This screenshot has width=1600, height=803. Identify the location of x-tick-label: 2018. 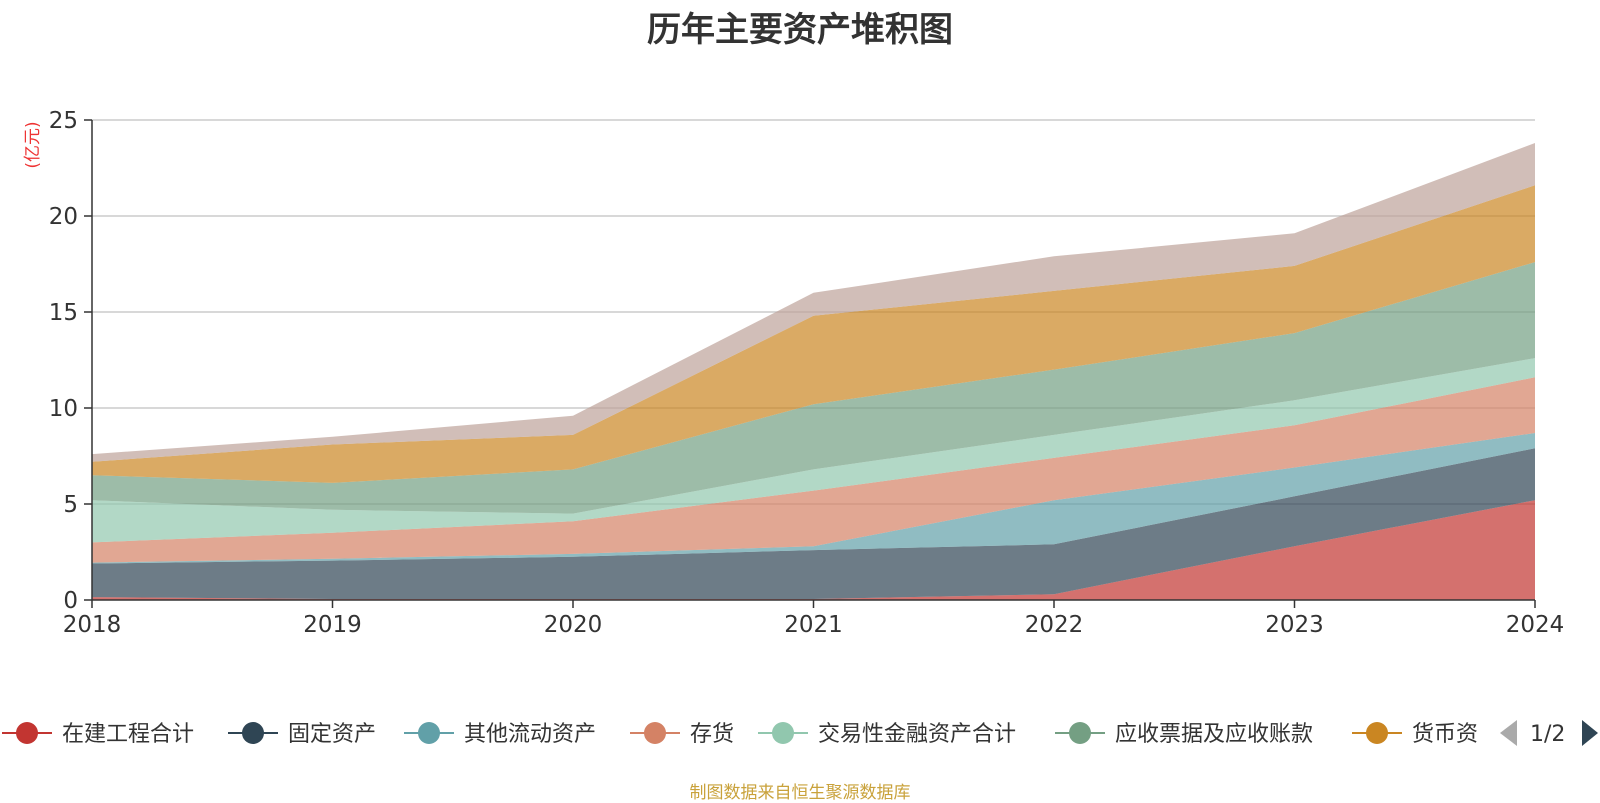
(92, 625).